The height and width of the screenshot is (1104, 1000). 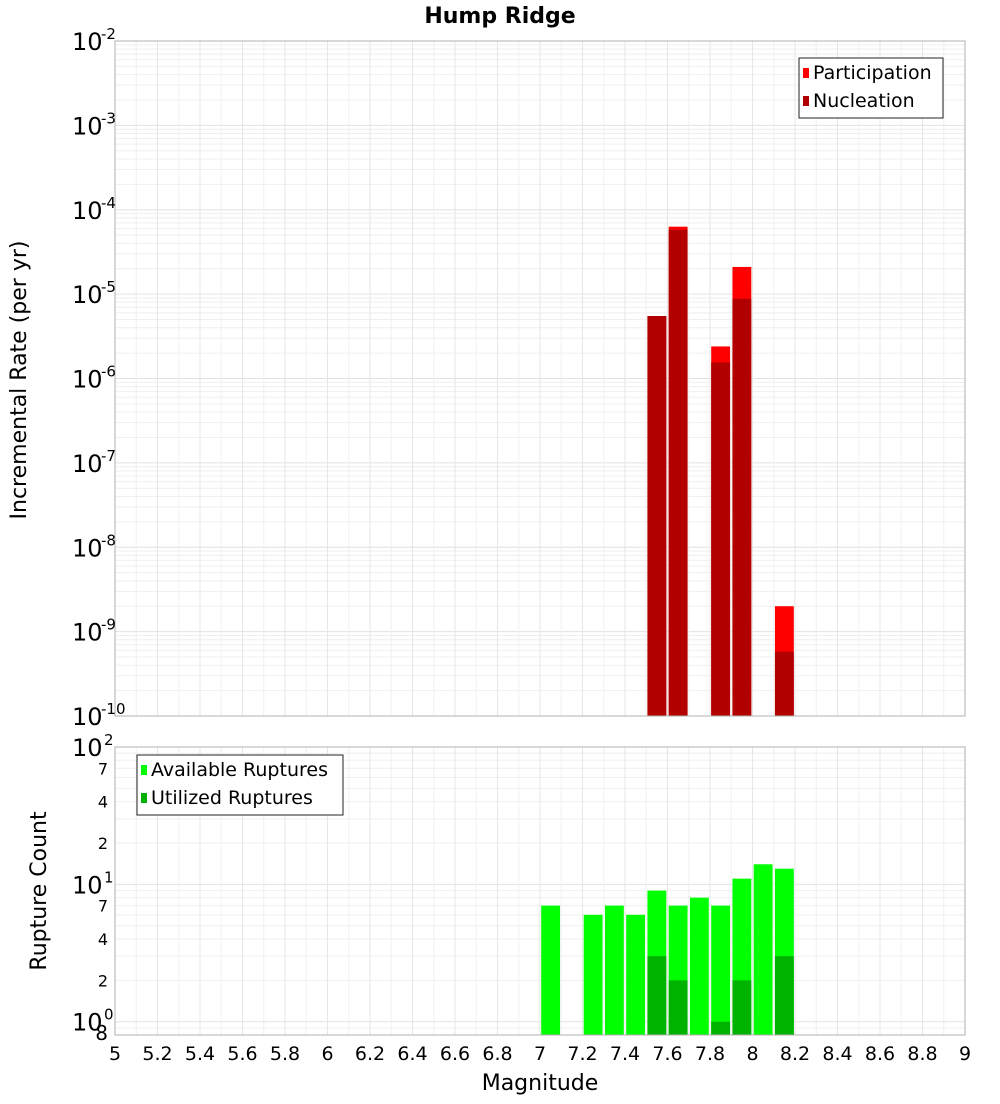 I want to click on magnitude-tick-label: 8, so click(x=752, y=1054).